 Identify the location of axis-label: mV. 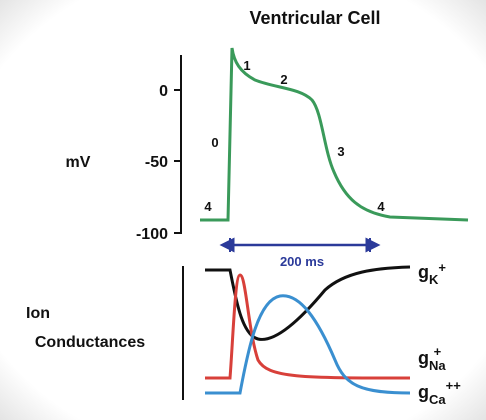
(78, 162).